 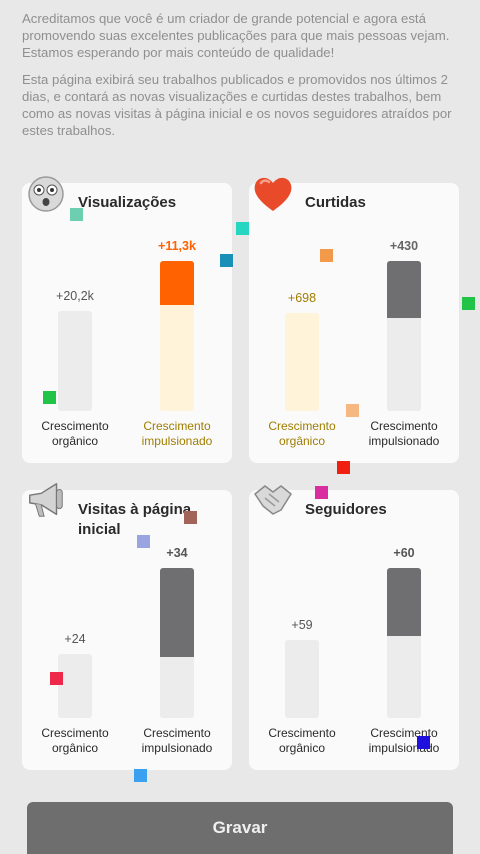 What do you see at coordinates (302, 362) in the screenshot?
I see `likes-organic-bar` at bounding box center [302, 362].